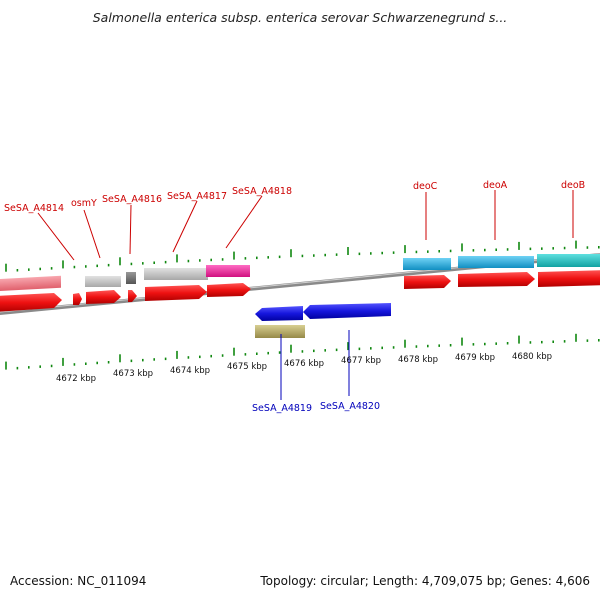  What do you see at coordinates (300, 273) in the screenshot?
I see `feature-band-upper` at bounding box center [300, 273].